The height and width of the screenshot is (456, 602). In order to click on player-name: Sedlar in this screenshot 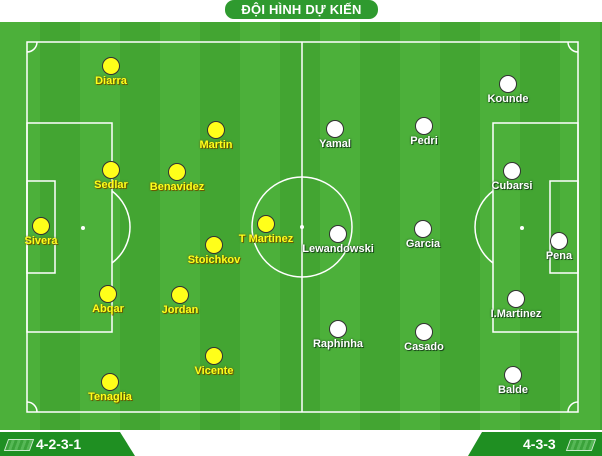, I will do `click(111, 185)`.